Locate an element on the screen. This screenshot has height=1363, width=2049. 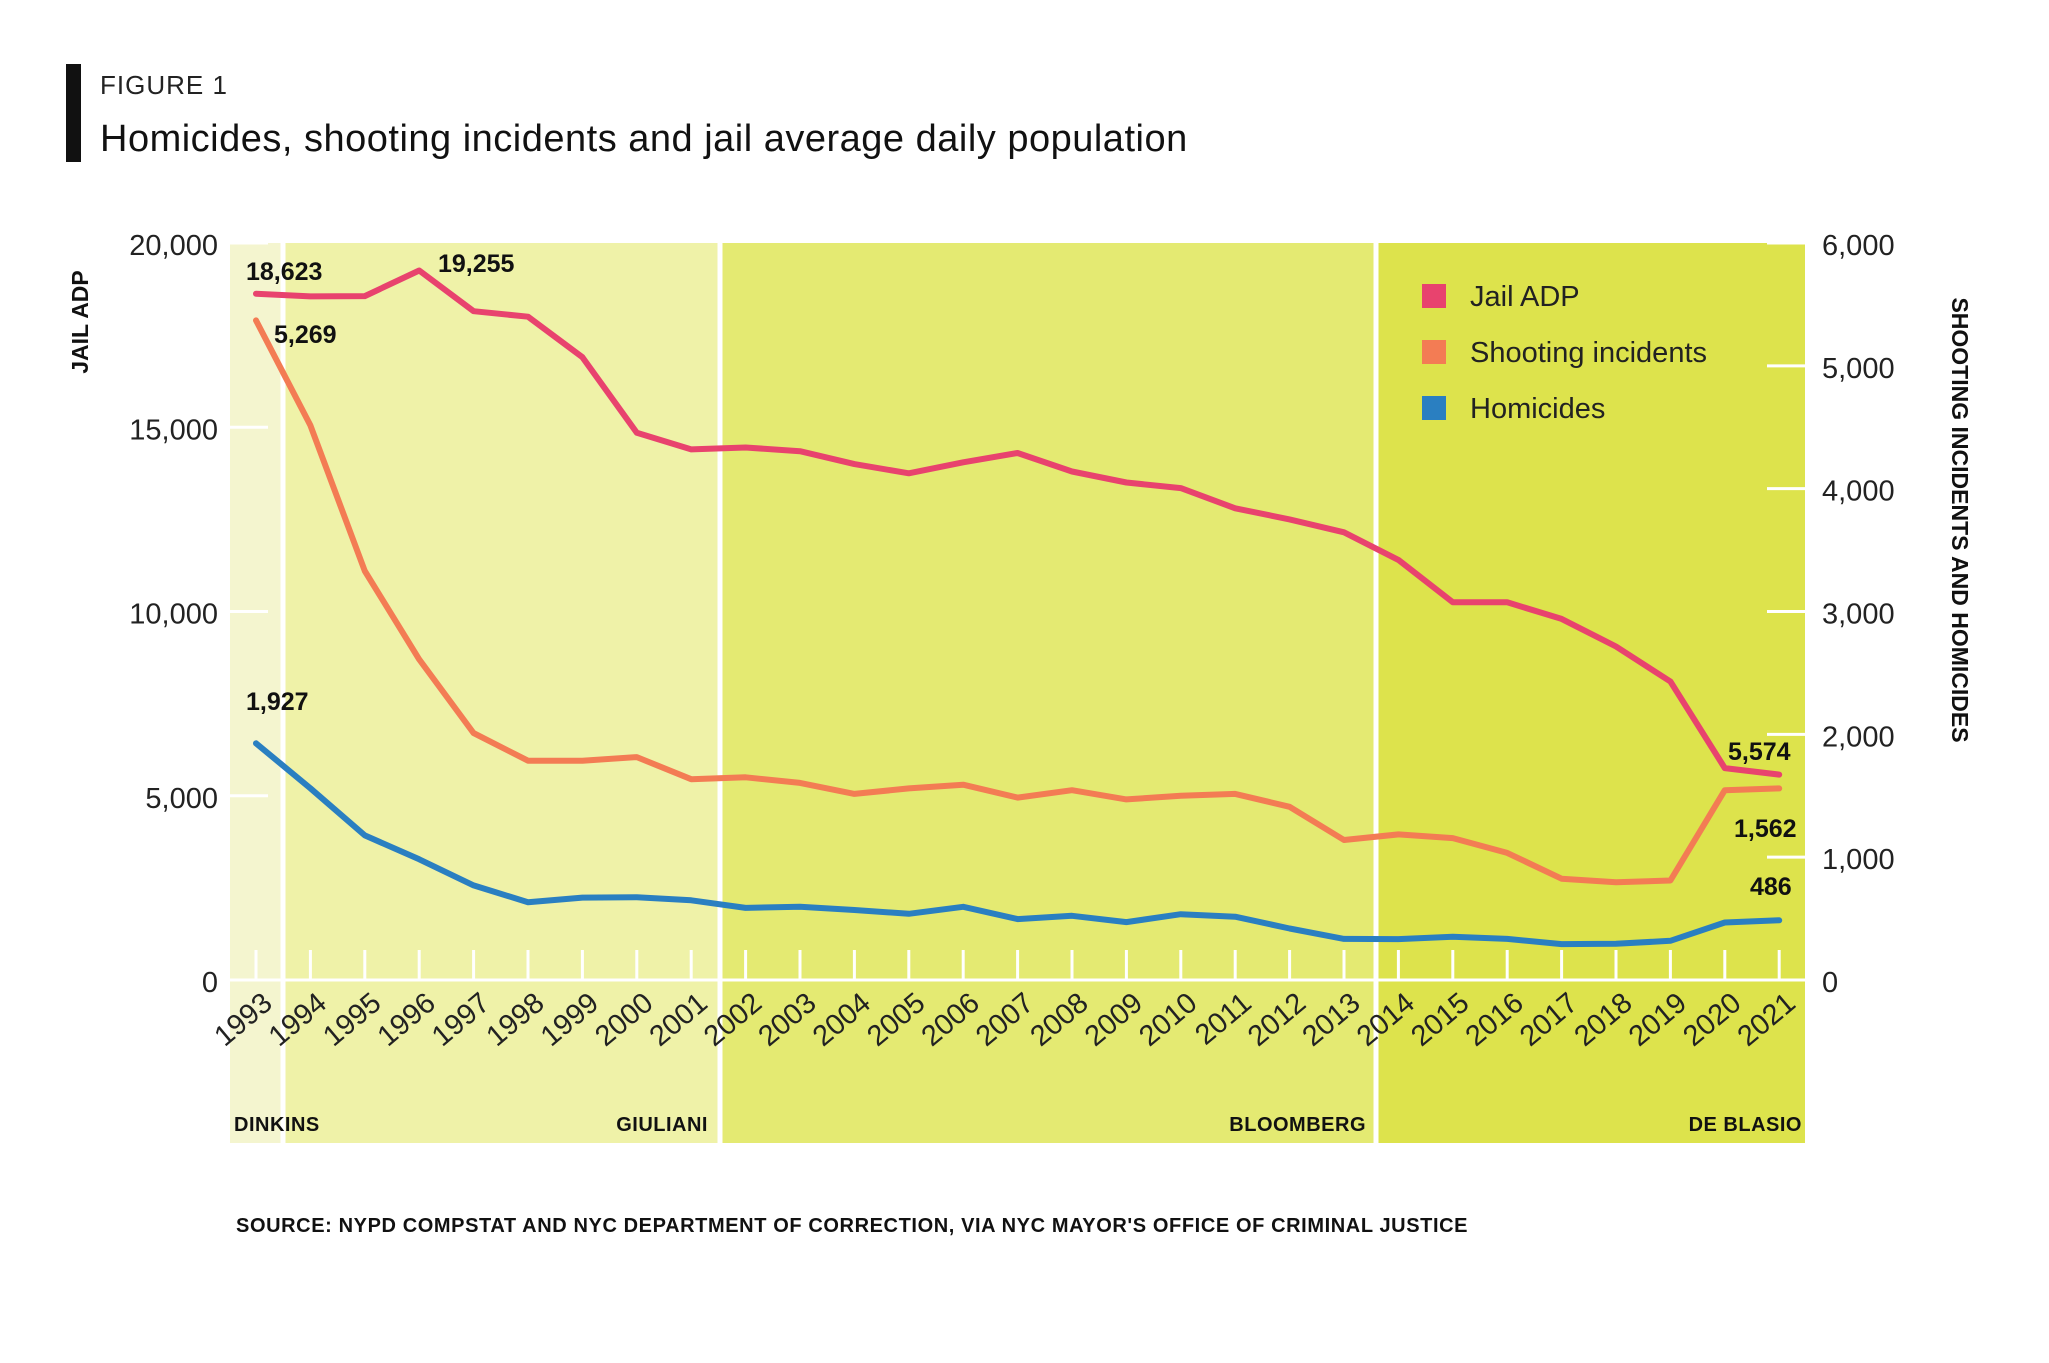
data-label-shooting-incidents-2021: 1,562 is located at coordinates (1765, 829).